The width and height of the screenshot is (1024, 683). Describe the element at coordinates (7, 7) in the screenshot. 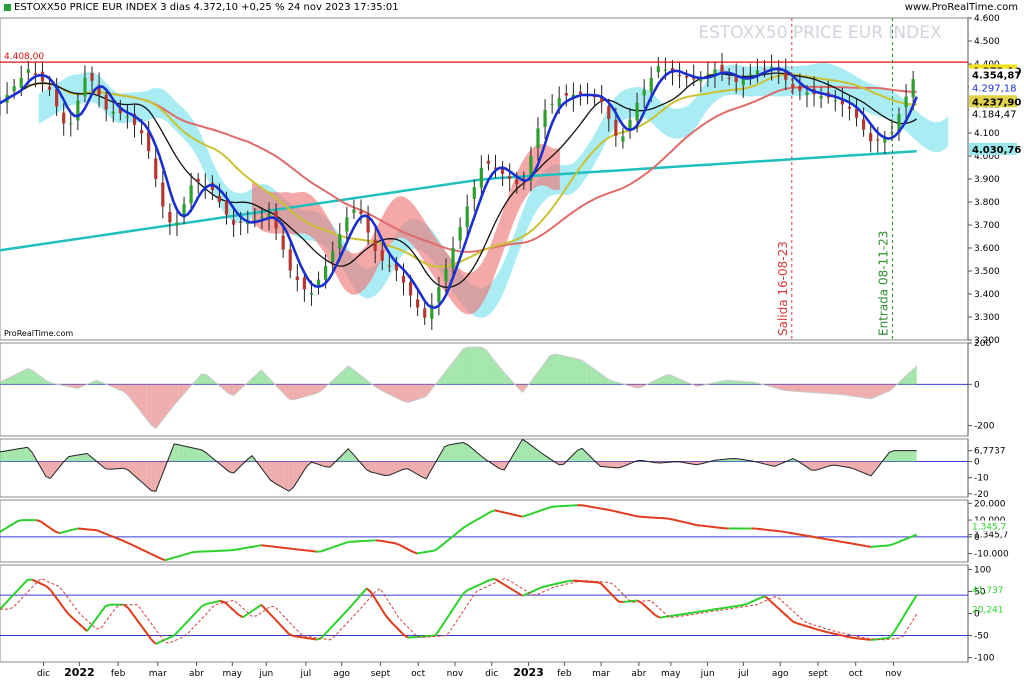

I see `prorealtime-logo-icon` at that location.